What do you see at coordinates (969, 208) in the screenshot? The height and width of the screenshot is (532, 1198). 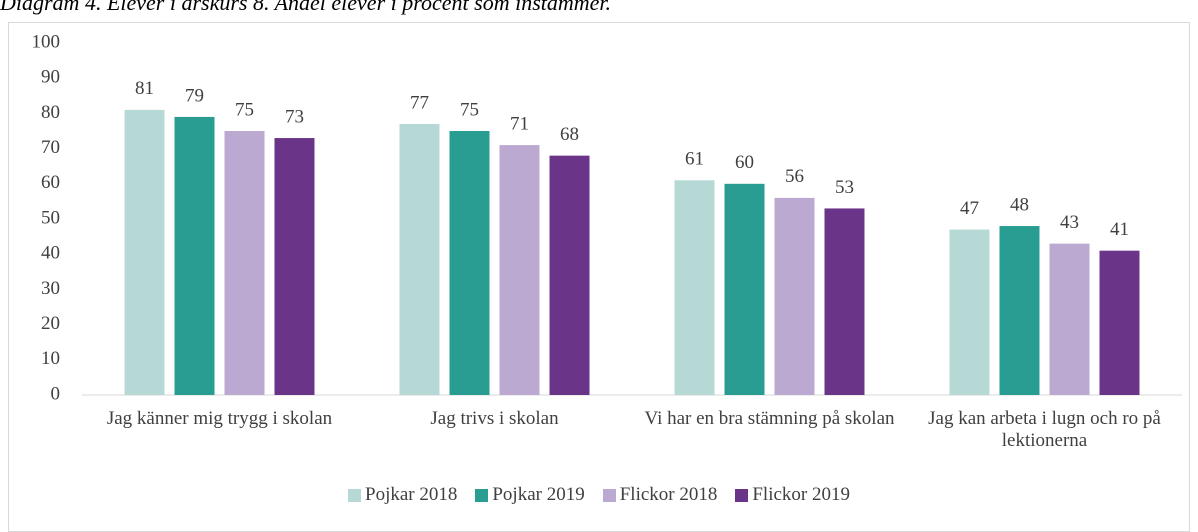 I see `data-label: 47` at bounding box center [969, 208].